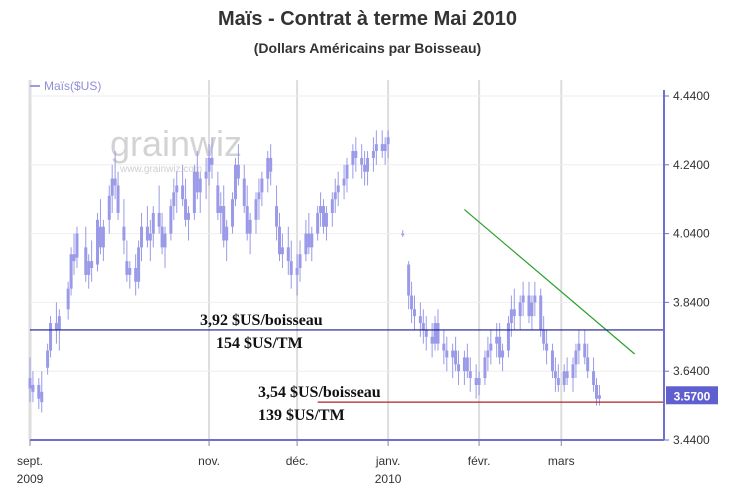 The width and height of the screenshot is (735, 493). What do you see at coordinates (319, 392) in the screenshot?
I see `price-level-label: 3,54 $US/boisseau` at bounding box center [319, 392].